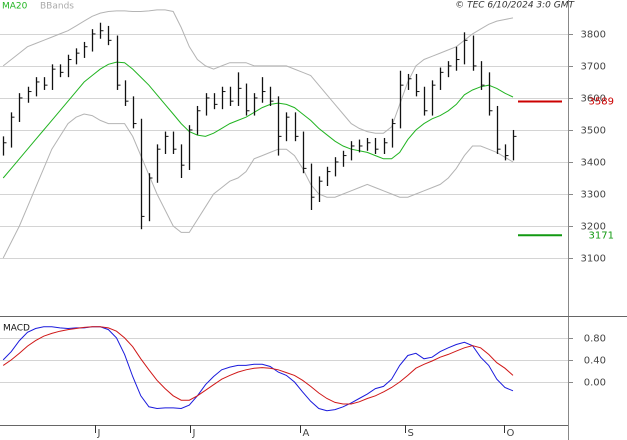 The width and height of the screenshot is (627, 440). What do you see at coordinates (593, 35) in the screenshot?
I see `y-tick-label: 3800` at bounding box center [593, 35].